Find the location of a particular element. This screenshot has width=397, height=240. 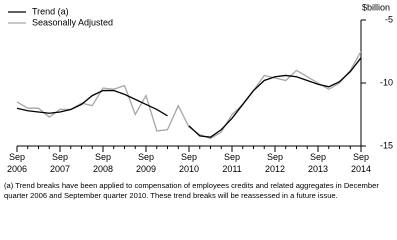

y-axis-label: $billion is located at coordinates (376, 7).